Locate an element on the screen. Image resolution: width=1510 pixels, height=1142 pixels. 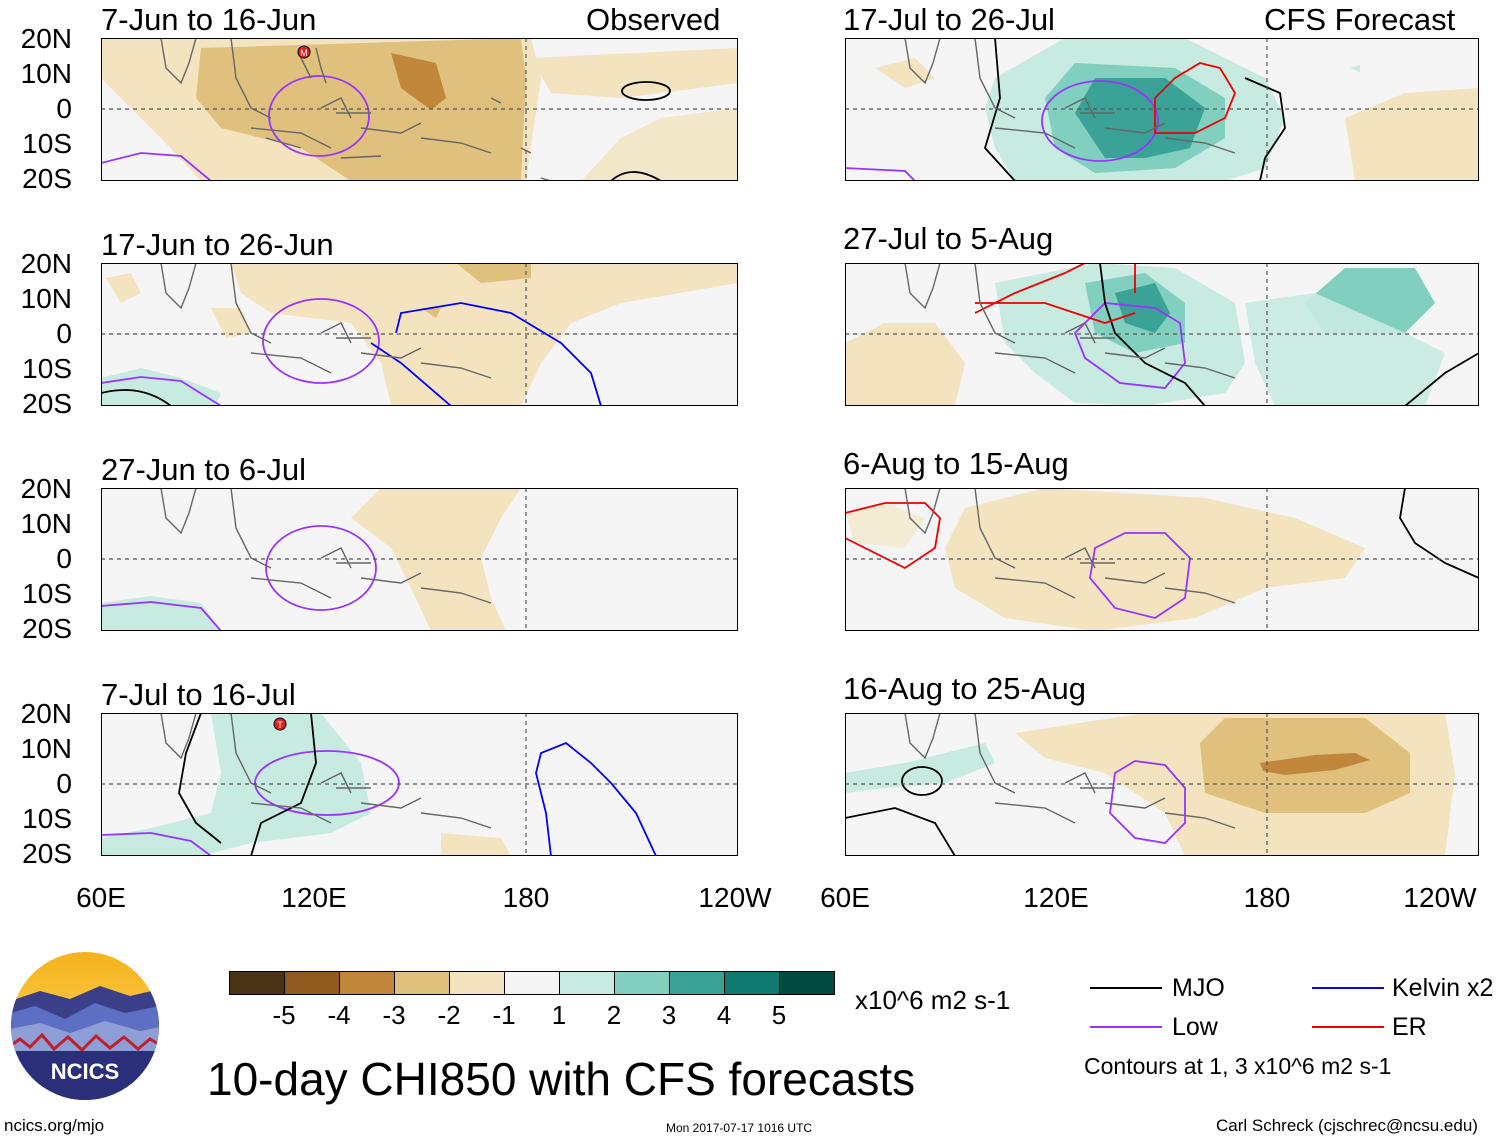
colorbar-tick: 1 is located at coordinates (559, 1015).